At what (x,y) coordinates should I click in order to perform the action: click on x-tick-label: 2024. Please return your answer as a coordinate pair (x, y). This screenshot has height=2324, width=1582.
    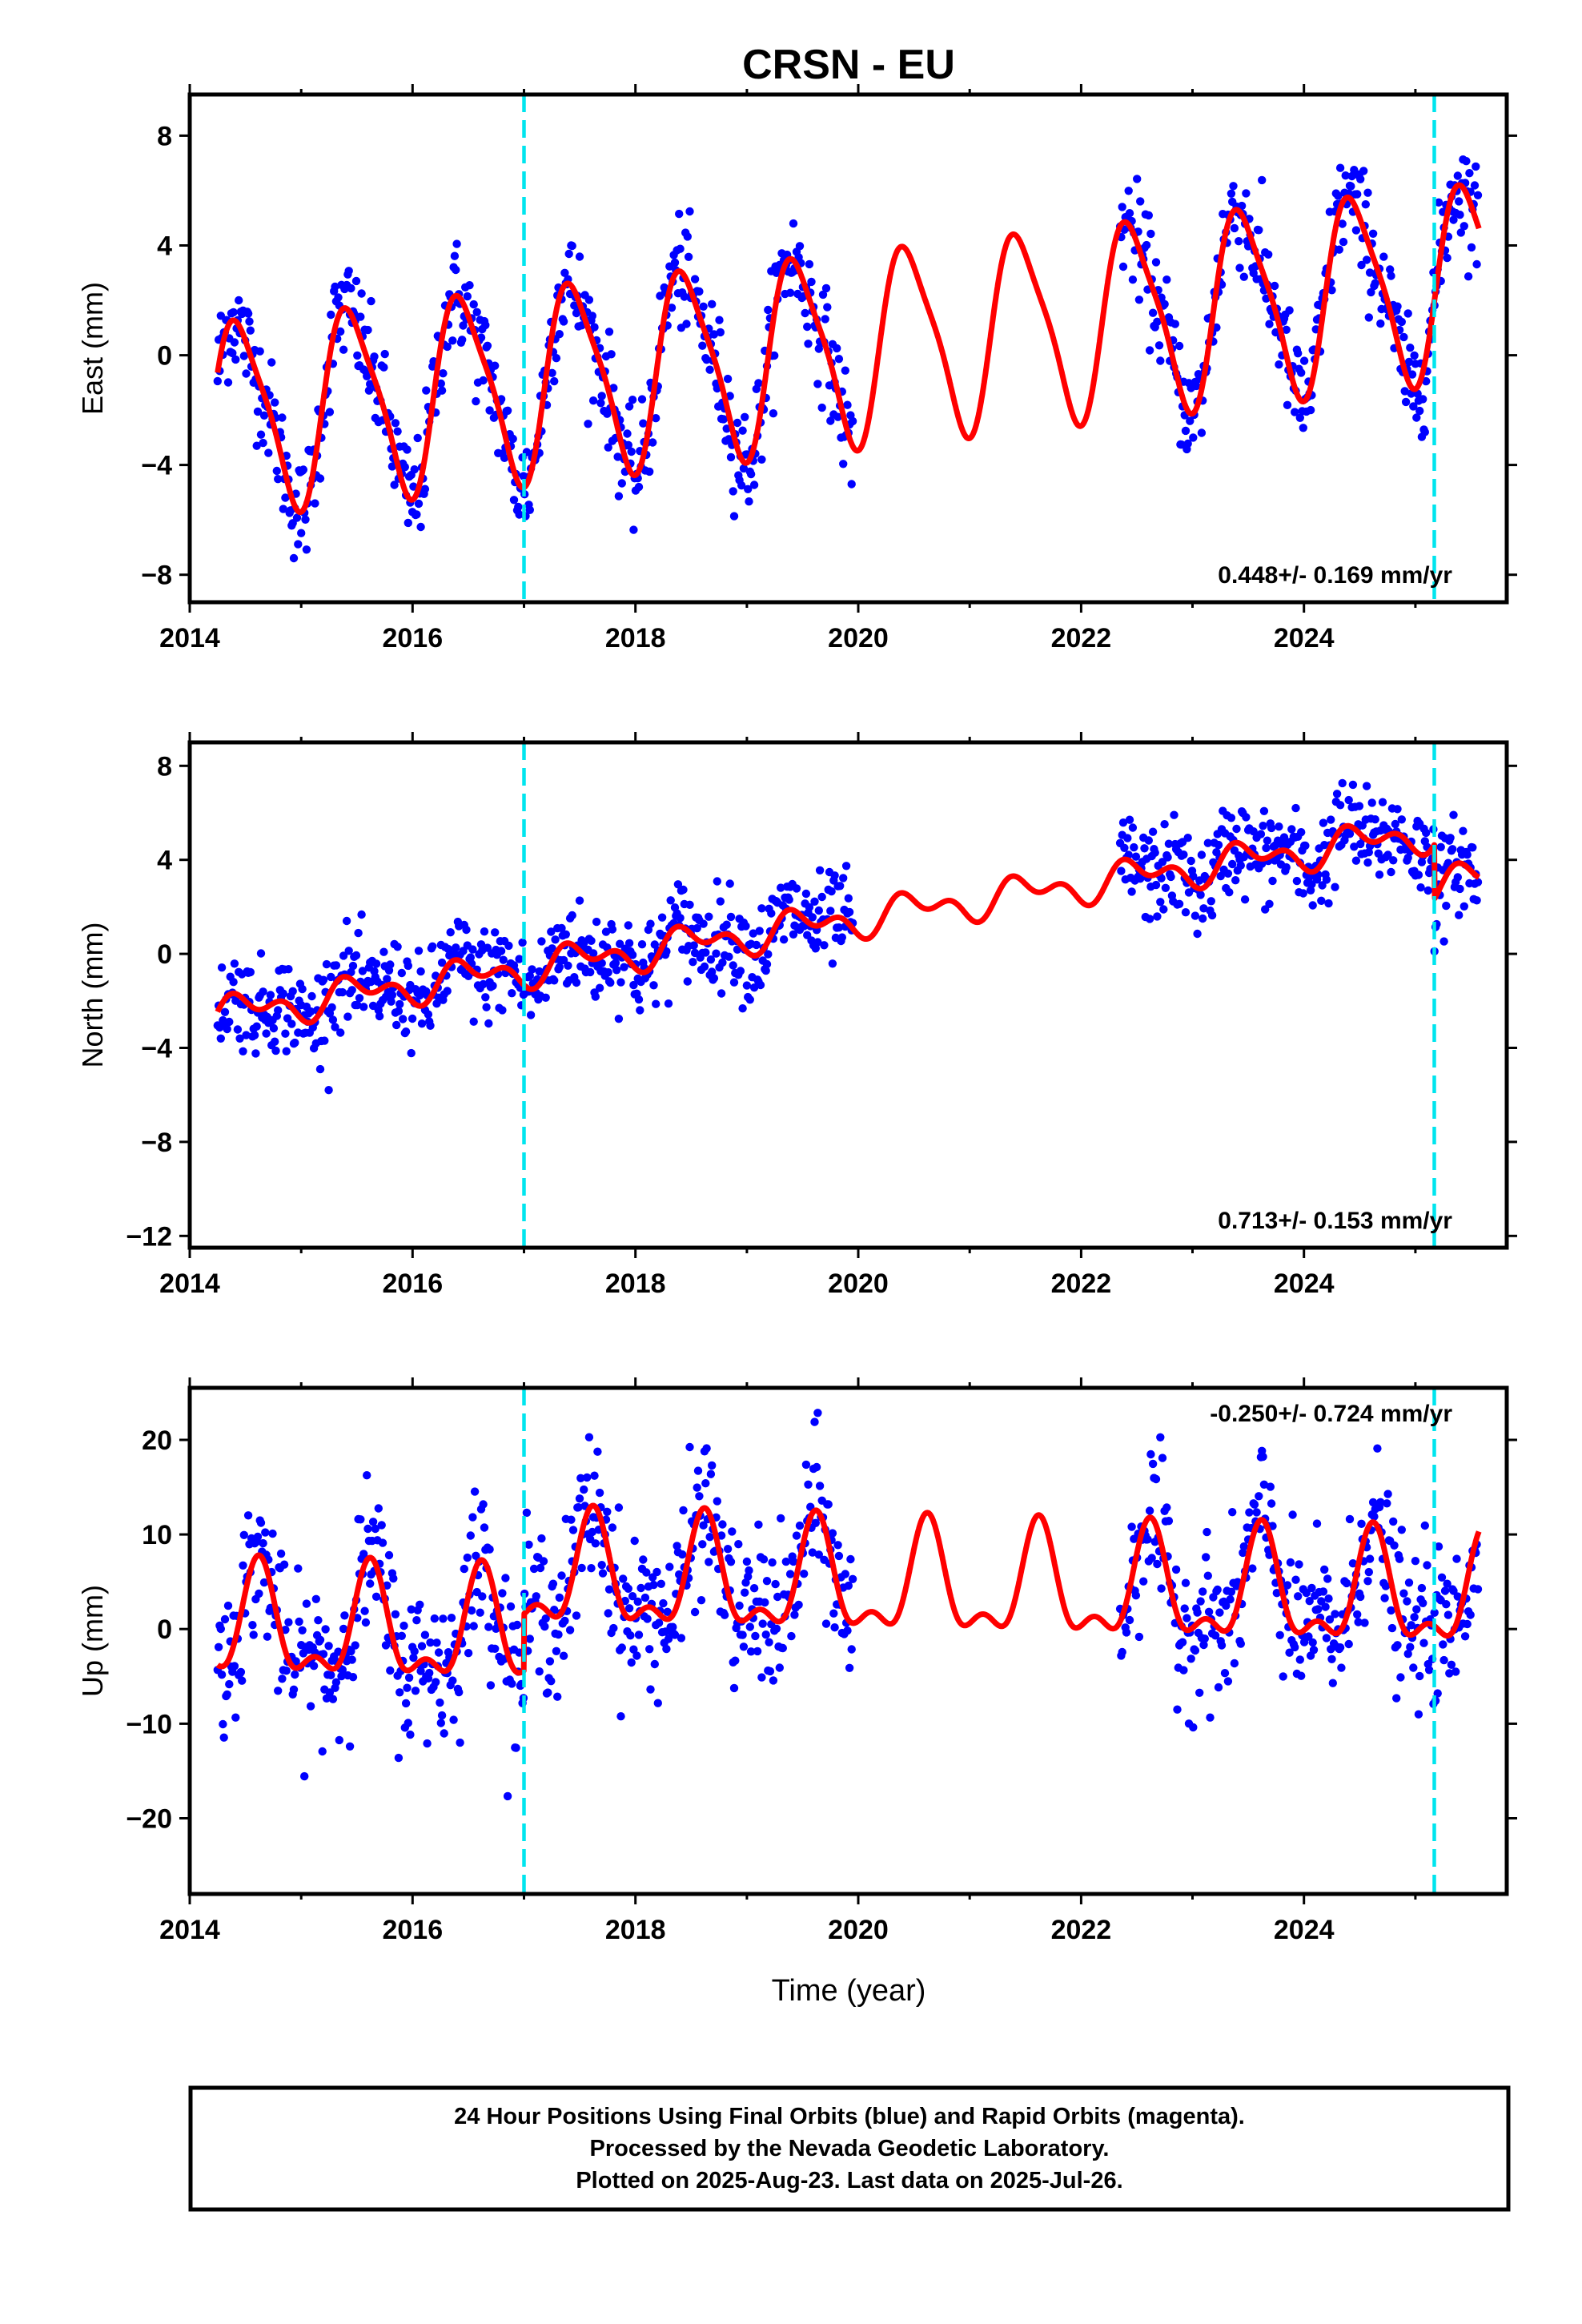
    Looking at the image, I should click on (1304, 1284).